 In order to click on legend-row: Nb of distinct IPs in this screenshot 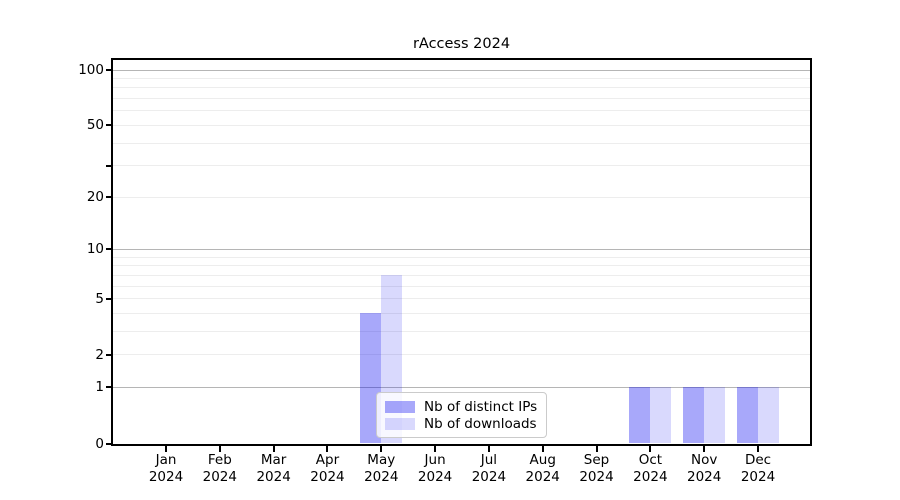, I will do `click(461, 407)`.